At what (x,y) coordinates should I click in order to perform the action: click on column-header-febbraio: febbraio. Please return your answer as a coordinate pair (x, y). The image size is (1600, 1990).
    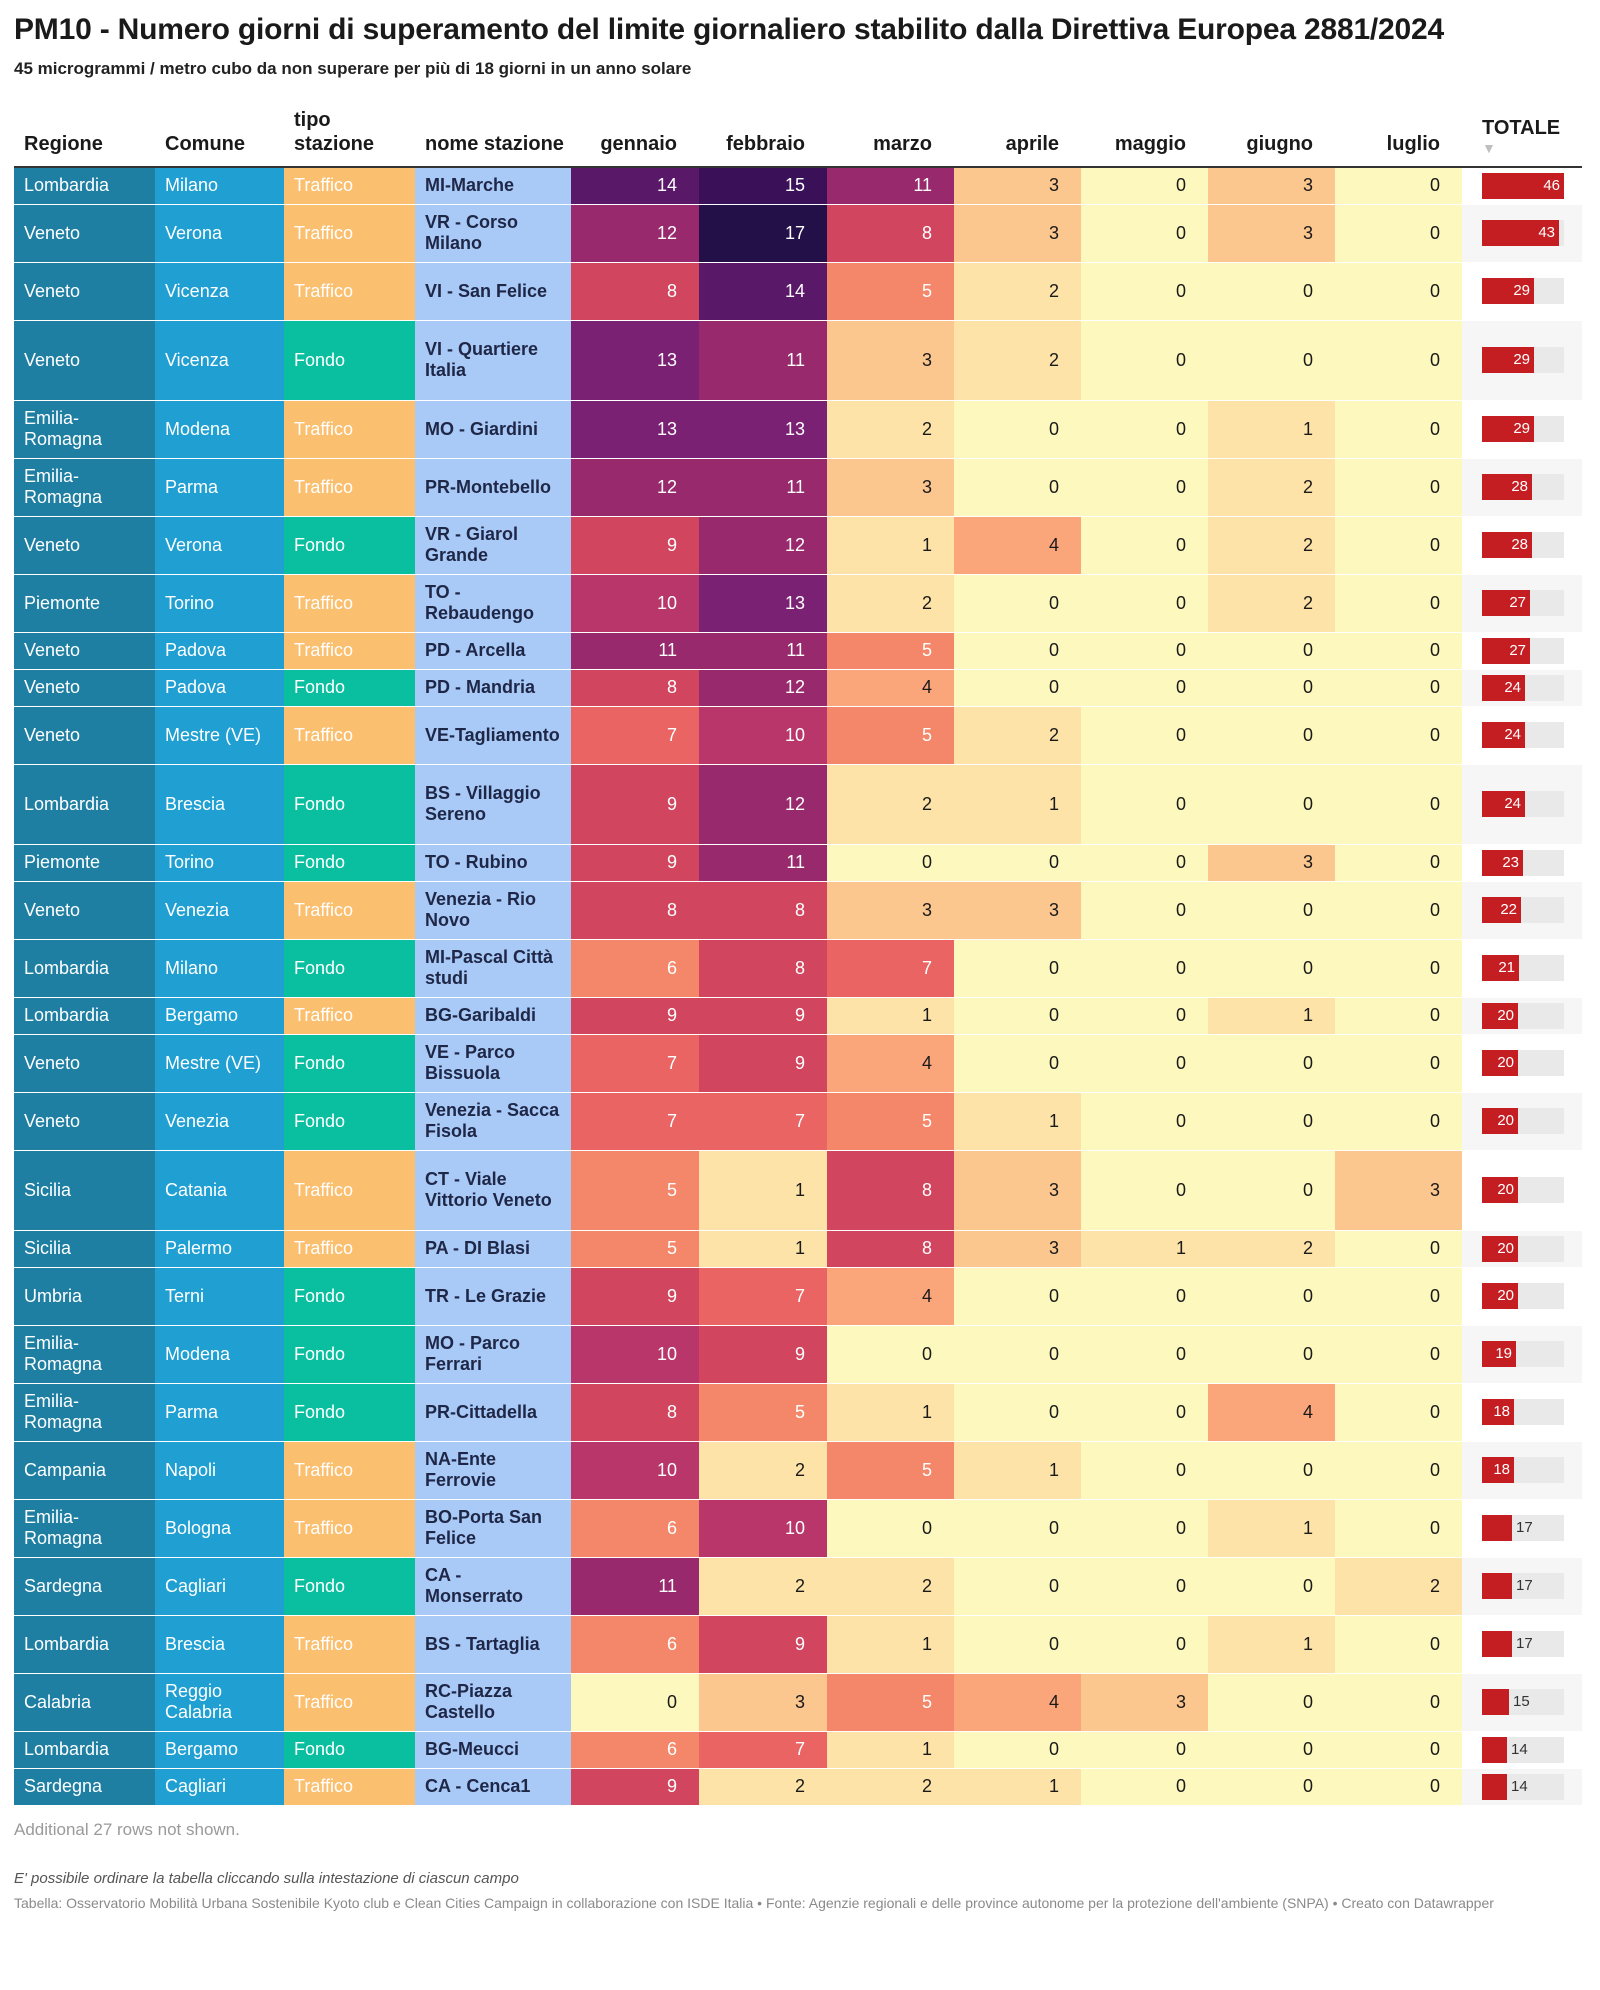
    Looking at the image, I should click on (763, 138).